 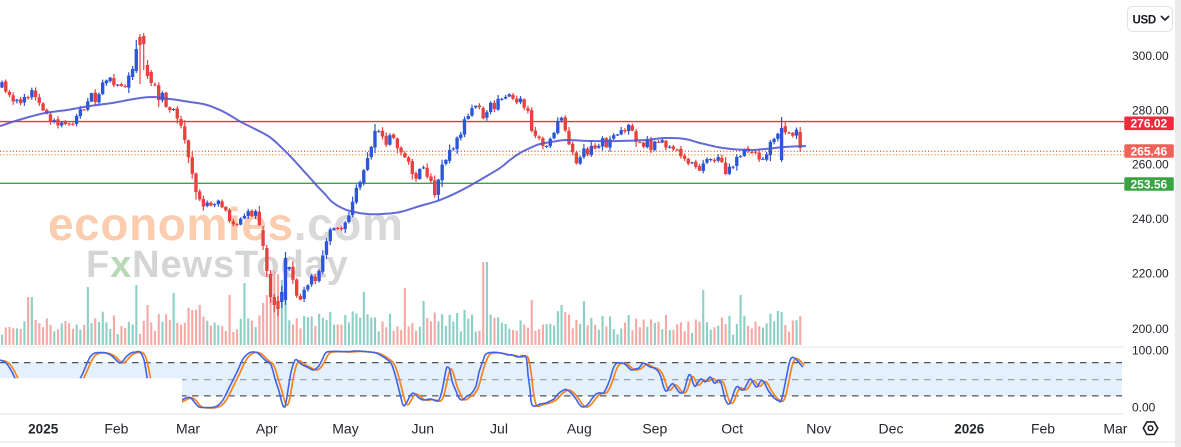 I want to click on svg-text: Sep, so click(x=654, y=429).